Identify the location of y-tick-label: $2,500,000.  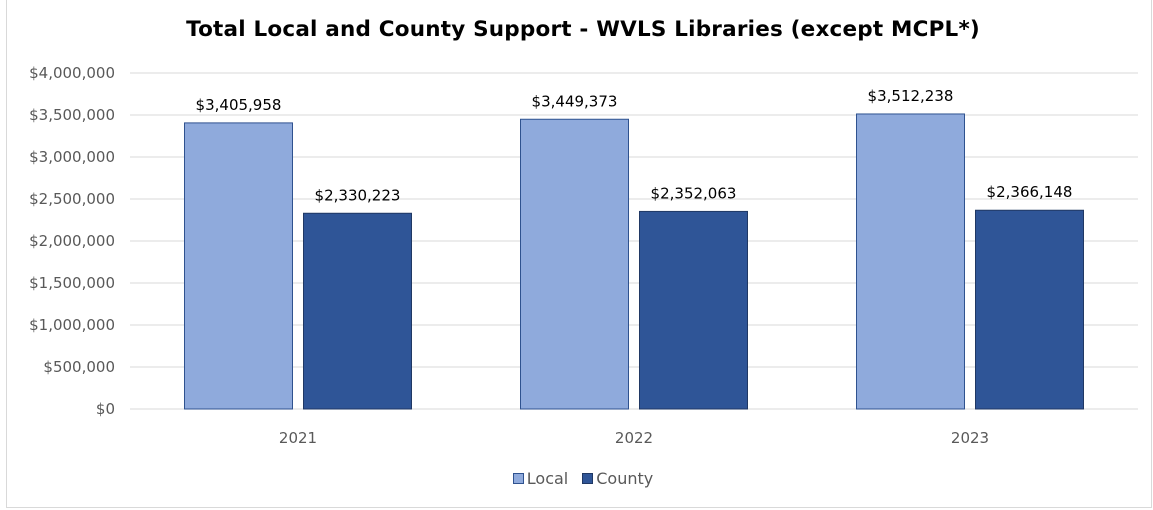
(72, 199).